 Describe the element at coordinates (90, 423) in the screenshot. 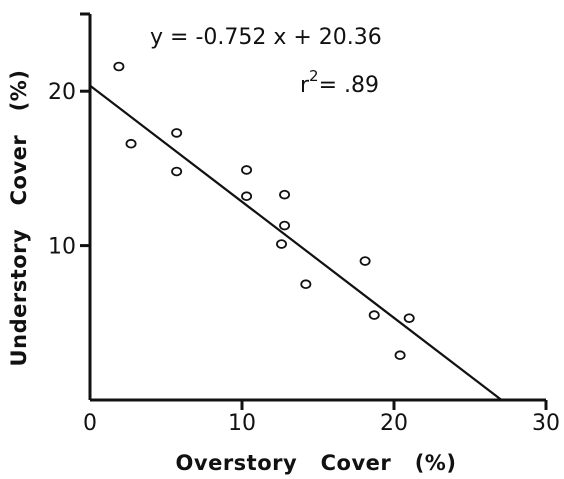

I see `x-tick-label: 0` at that location.